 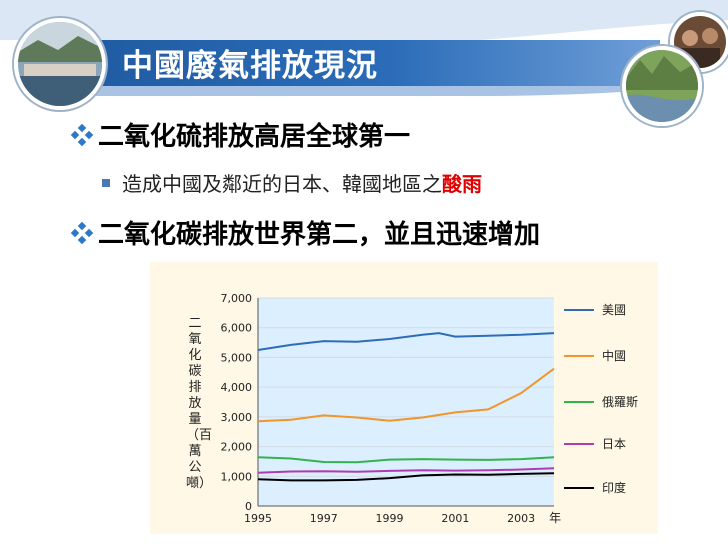 I want to click on acid-rain-highlight: 酸雨, so click(x=462, y=184).